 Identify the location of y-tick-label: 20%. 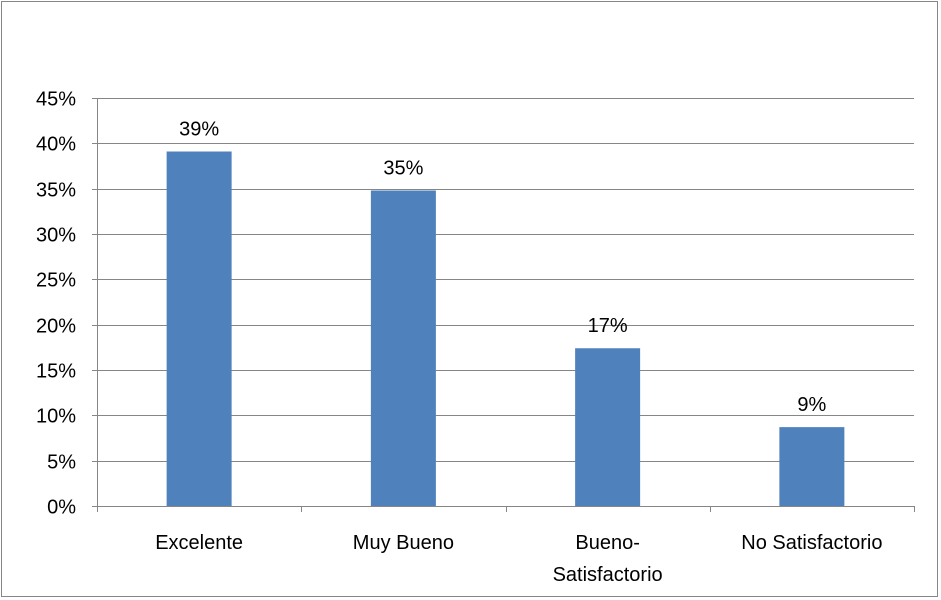
(56, 327).